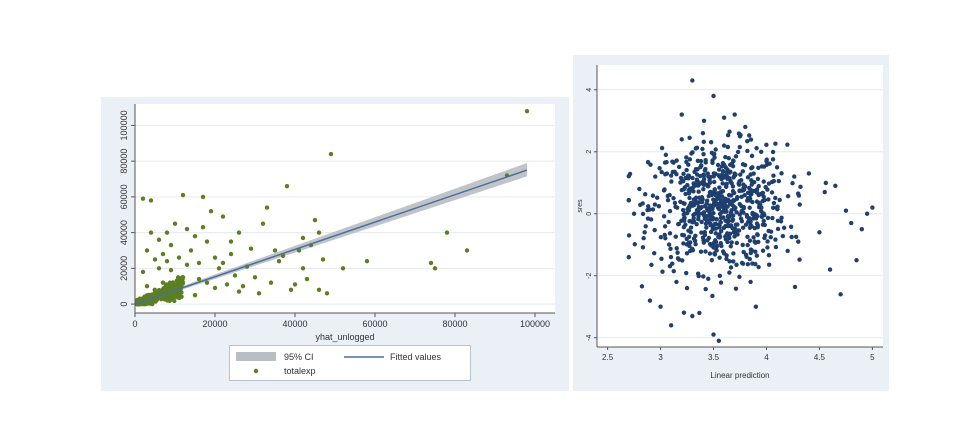  Describe the element at coordinates (256, 356) in the screenshot. I see `legend-ci-swatch` at that location.